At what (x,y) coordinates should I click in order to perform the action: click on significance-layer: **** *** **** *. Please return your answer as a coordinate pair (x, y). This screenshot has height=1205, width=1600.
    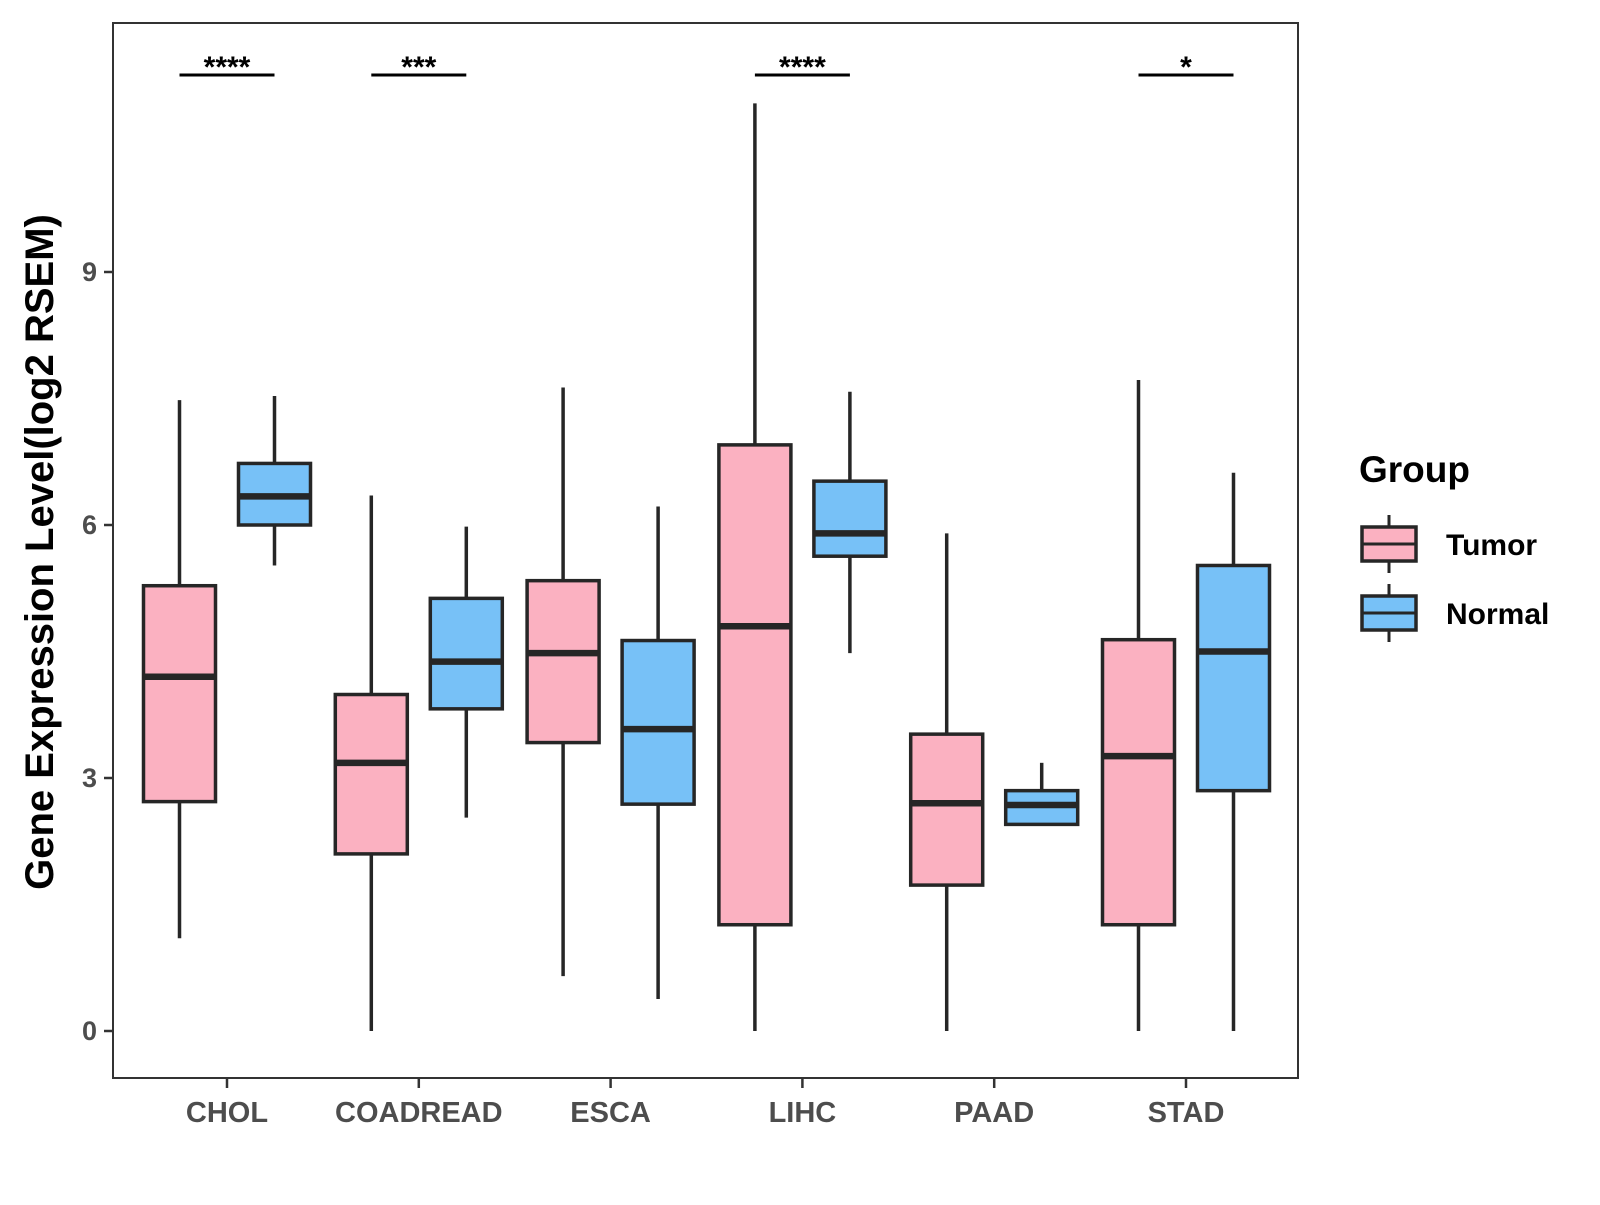
    Looking at the image, I should click on (706, 67).